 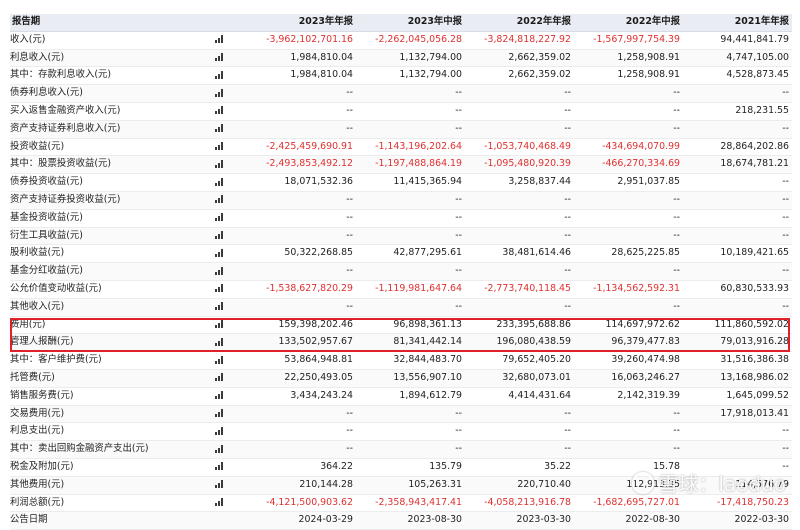 What do you see at coordinates (519, 254) in the screenshot?
I see `value-cell: 38,481,614.46` at bounding box center [519, 254].